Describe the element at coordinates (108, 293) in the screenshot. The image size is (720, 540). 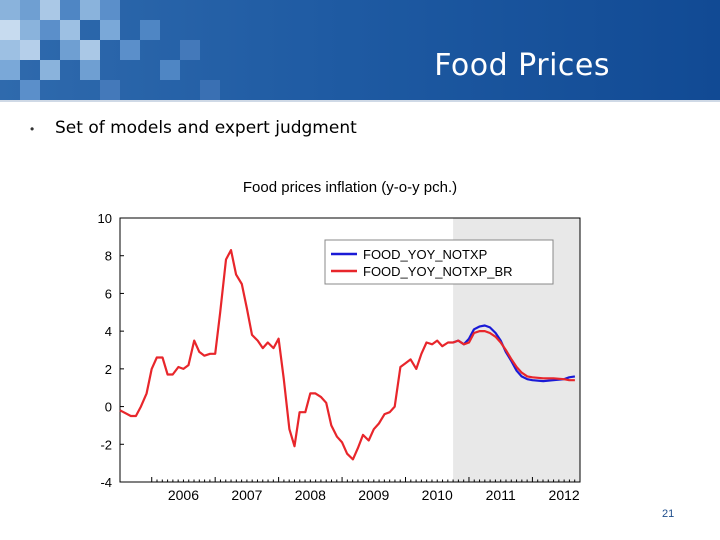
I see `y-tick-label-6: 6` at that location.